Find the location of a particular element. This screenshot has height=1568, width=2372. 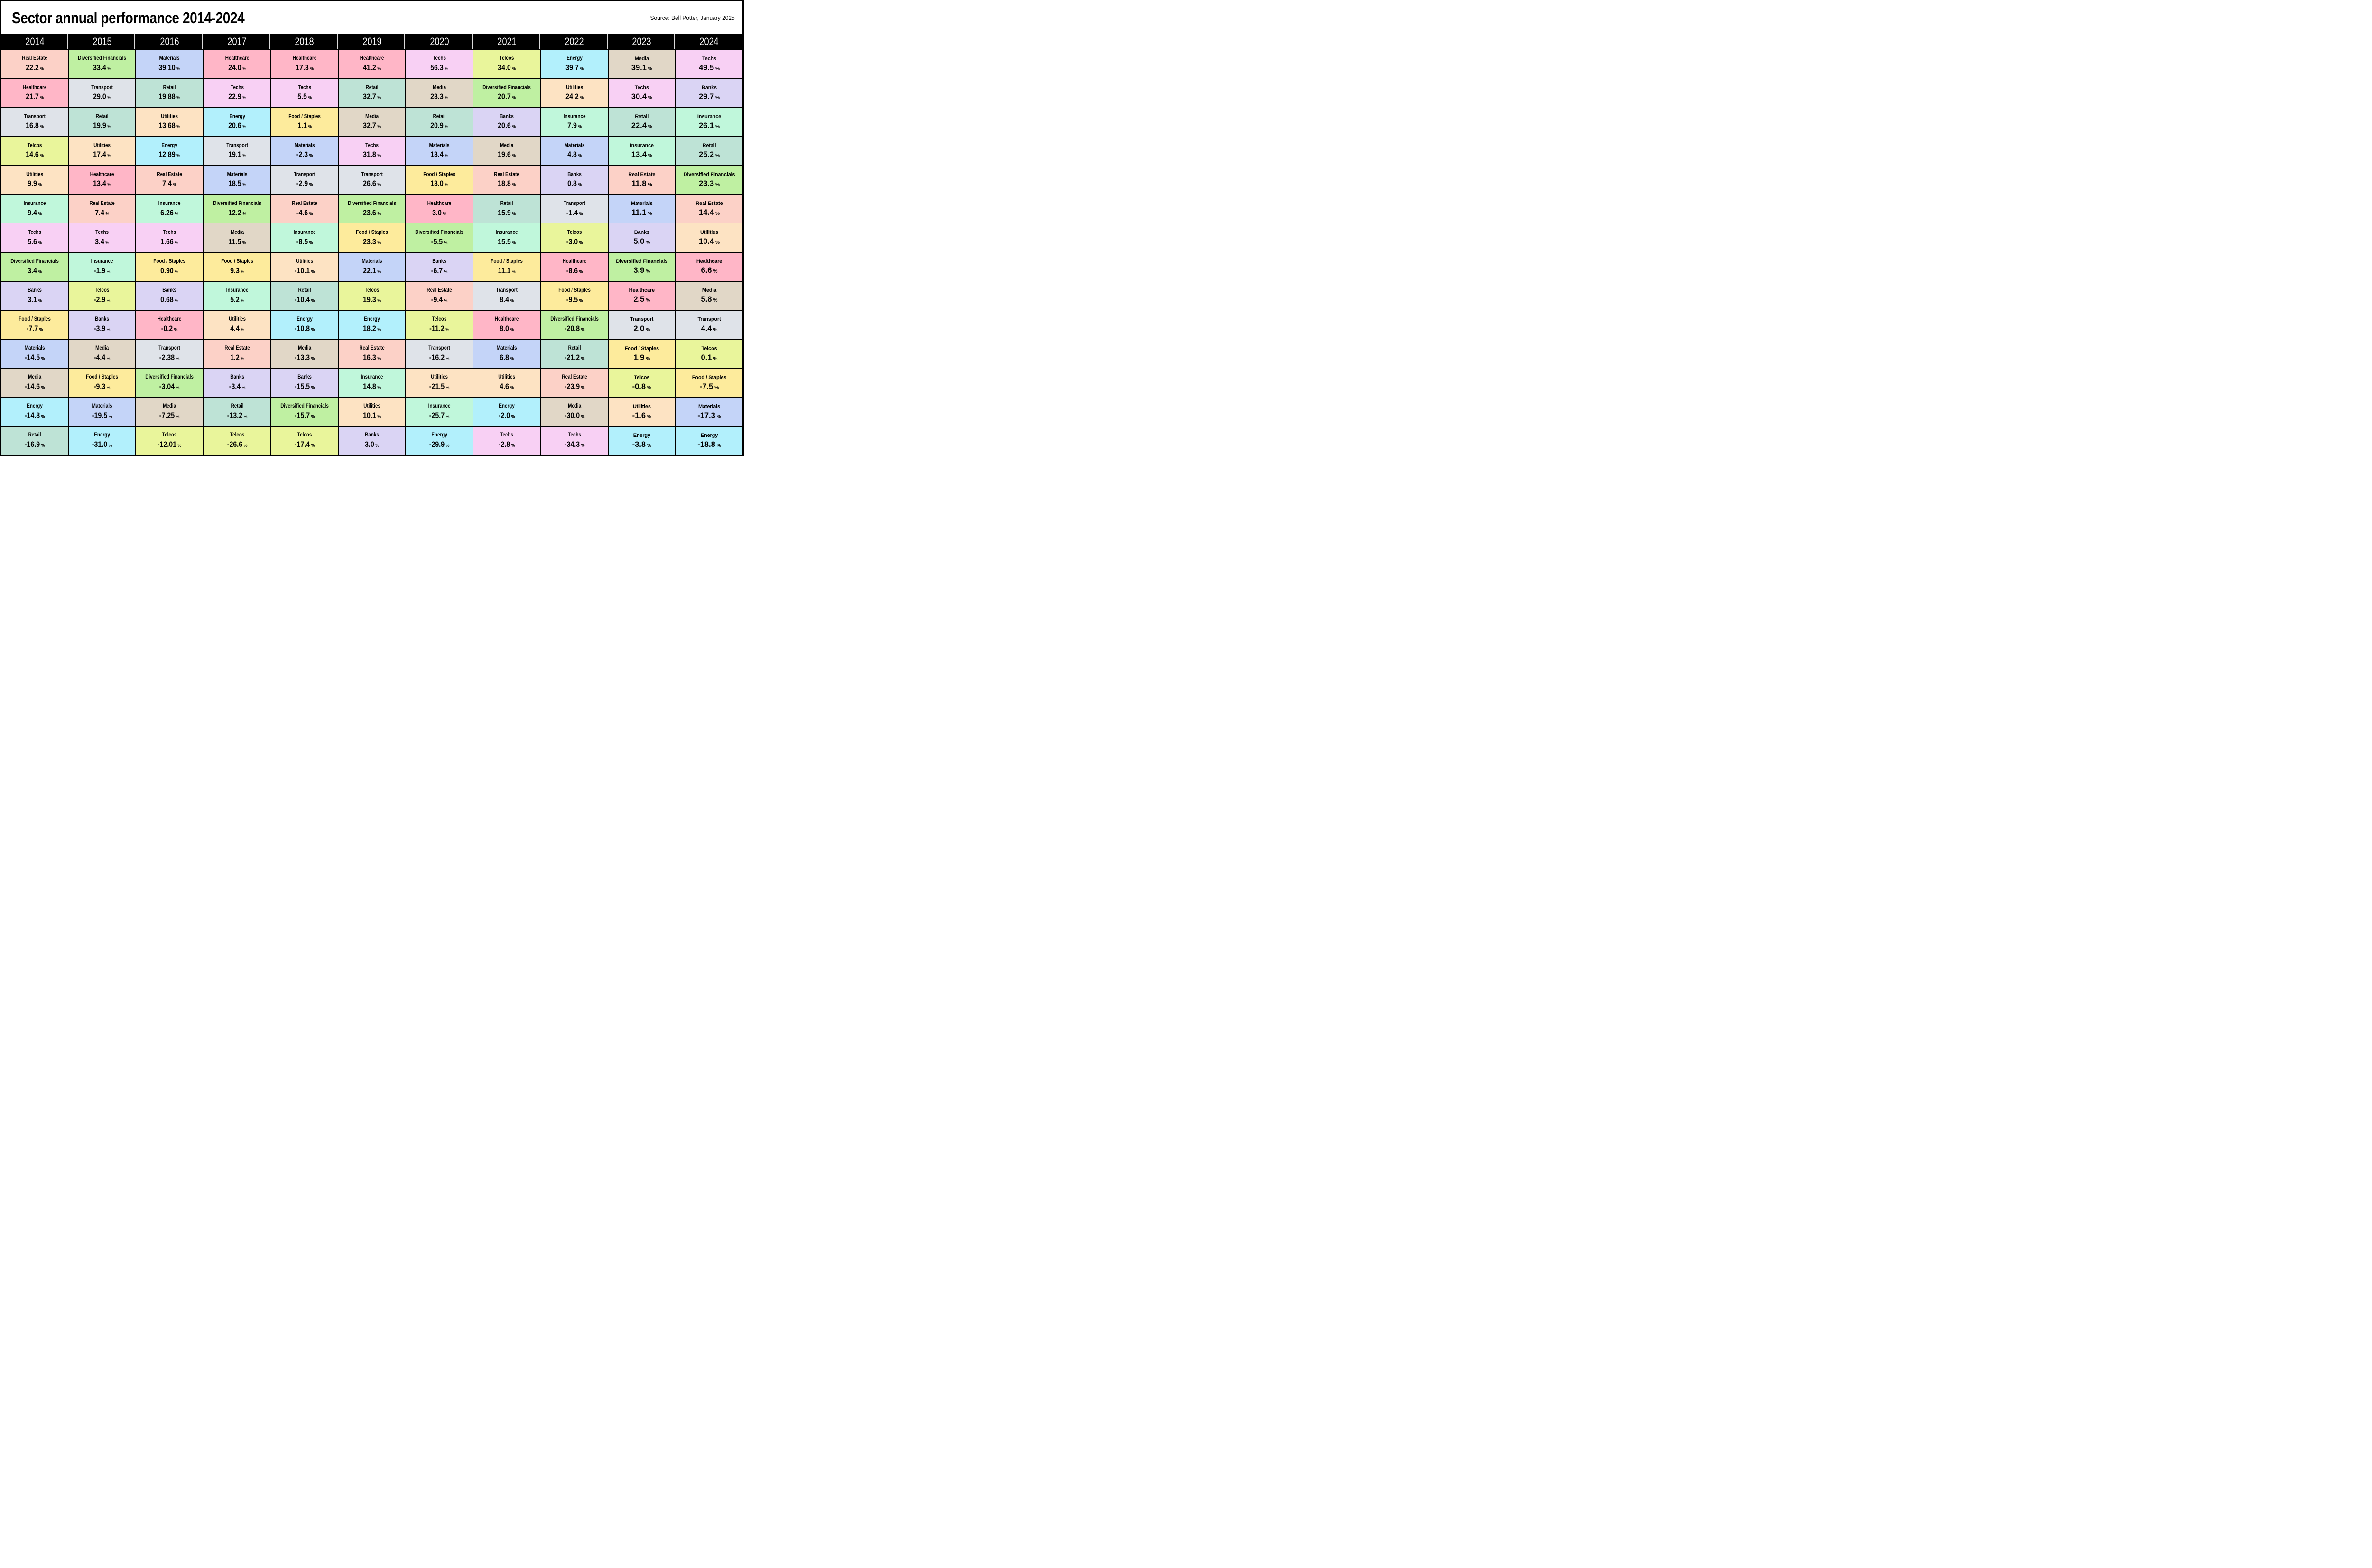

sector-value: 2.0 is located at coordinates (639, 328).